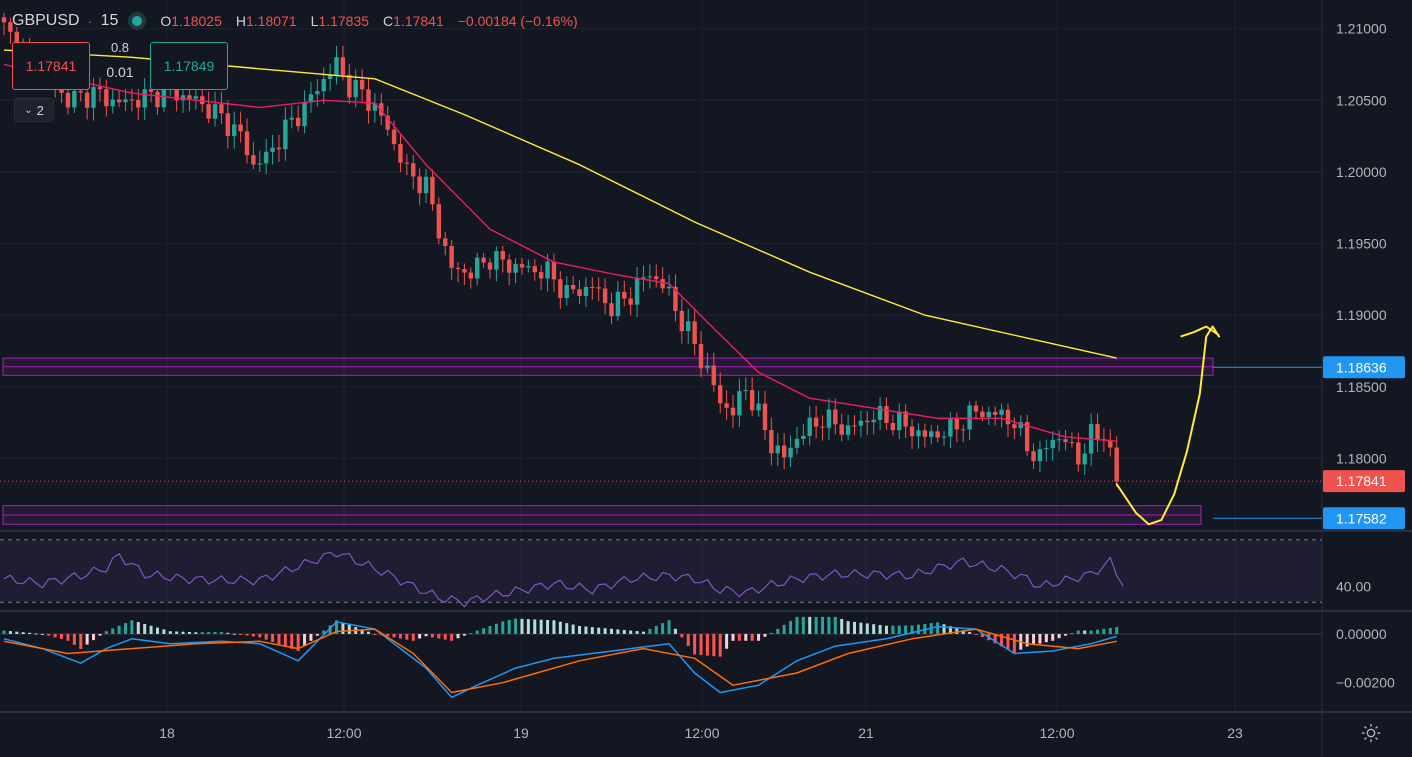 This screenshot has height=757, width=1412. What do you see at coordinates (1361, 172) in the screenshot?
I see `price-tick-label: 1.20000` at bounding box center [1361, 172].